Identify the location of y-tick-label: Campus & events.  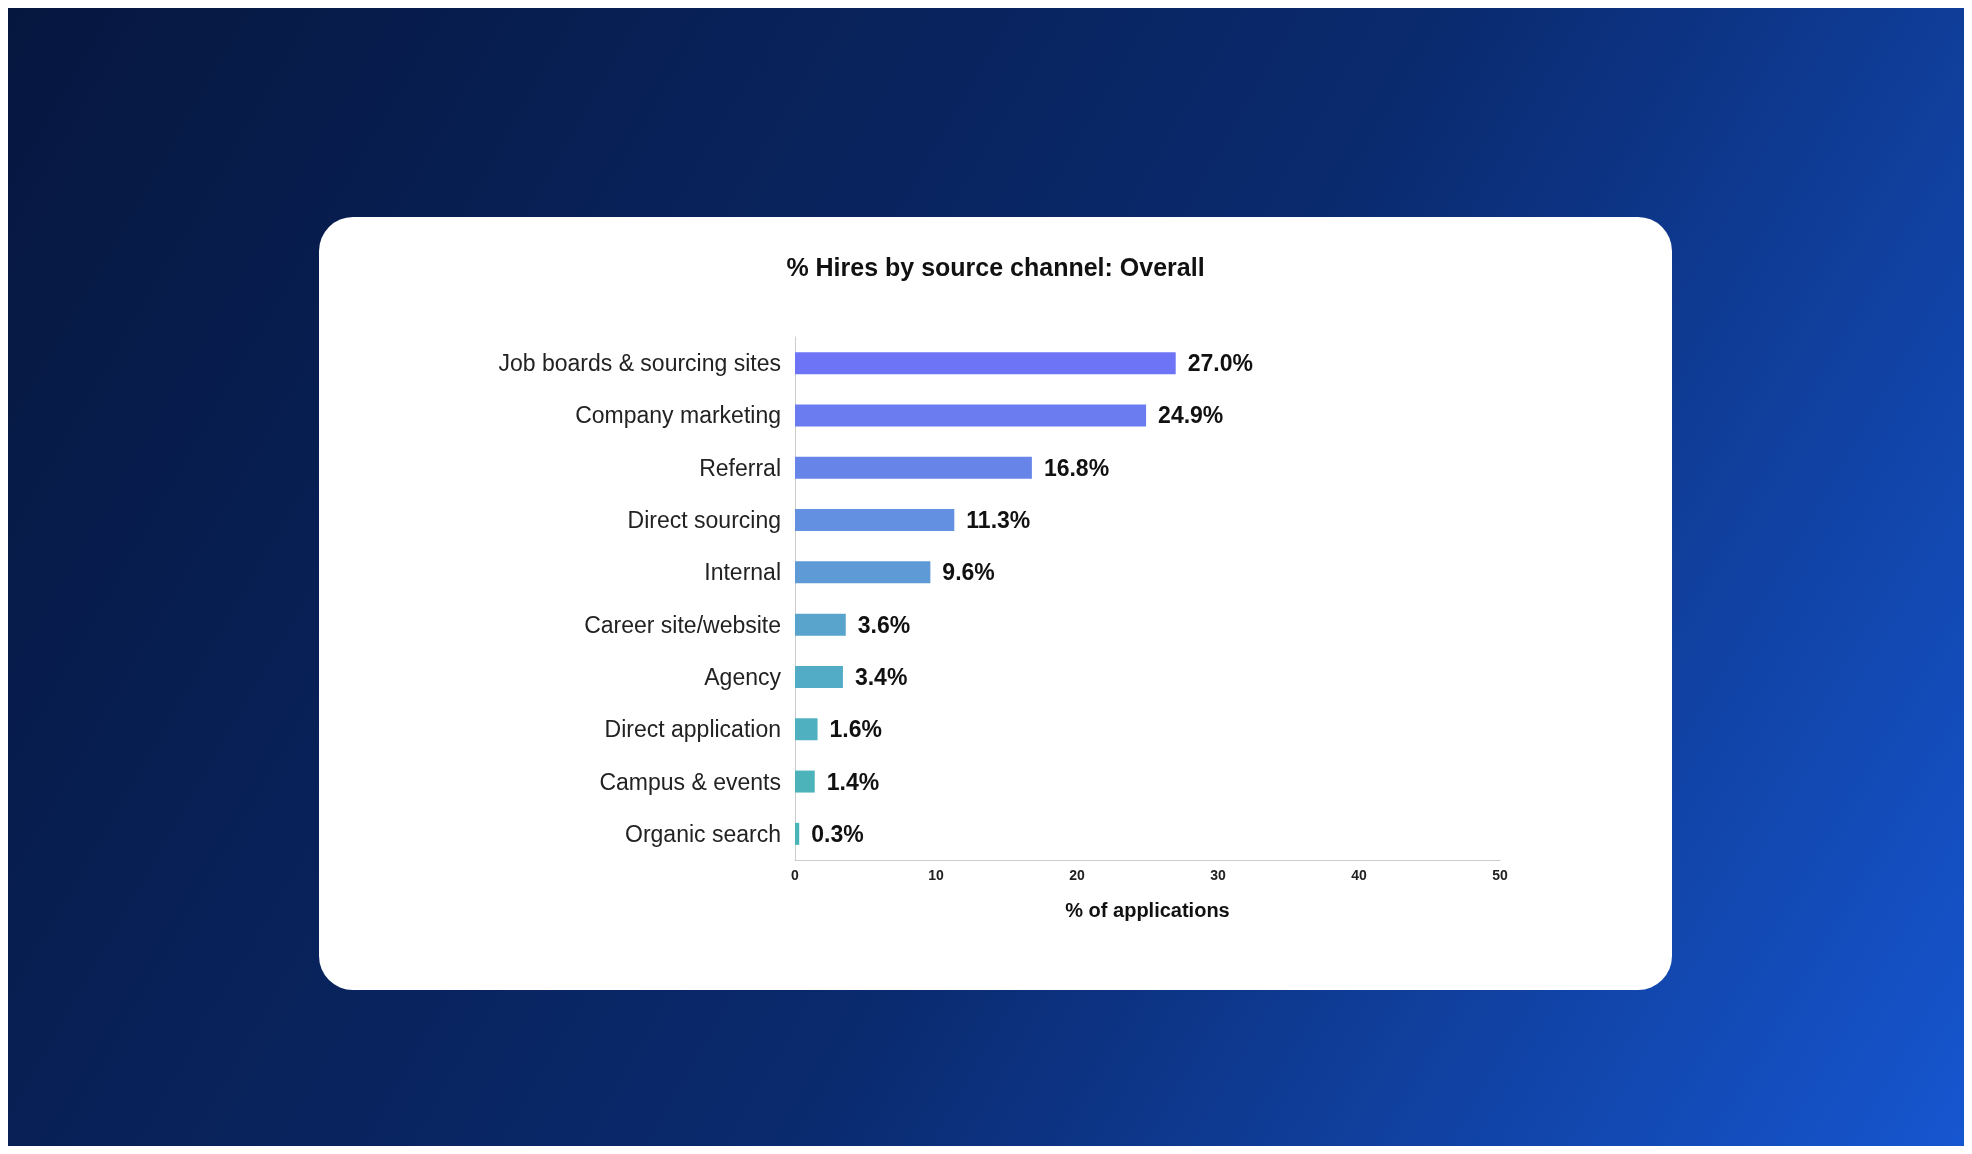
(690, 781).